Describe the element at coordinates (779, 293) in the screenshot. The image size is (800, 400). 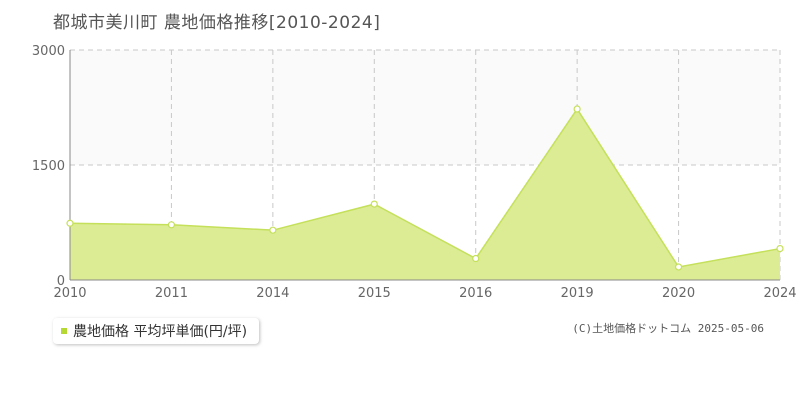
I see `x-tick-label: 2024` at that location.